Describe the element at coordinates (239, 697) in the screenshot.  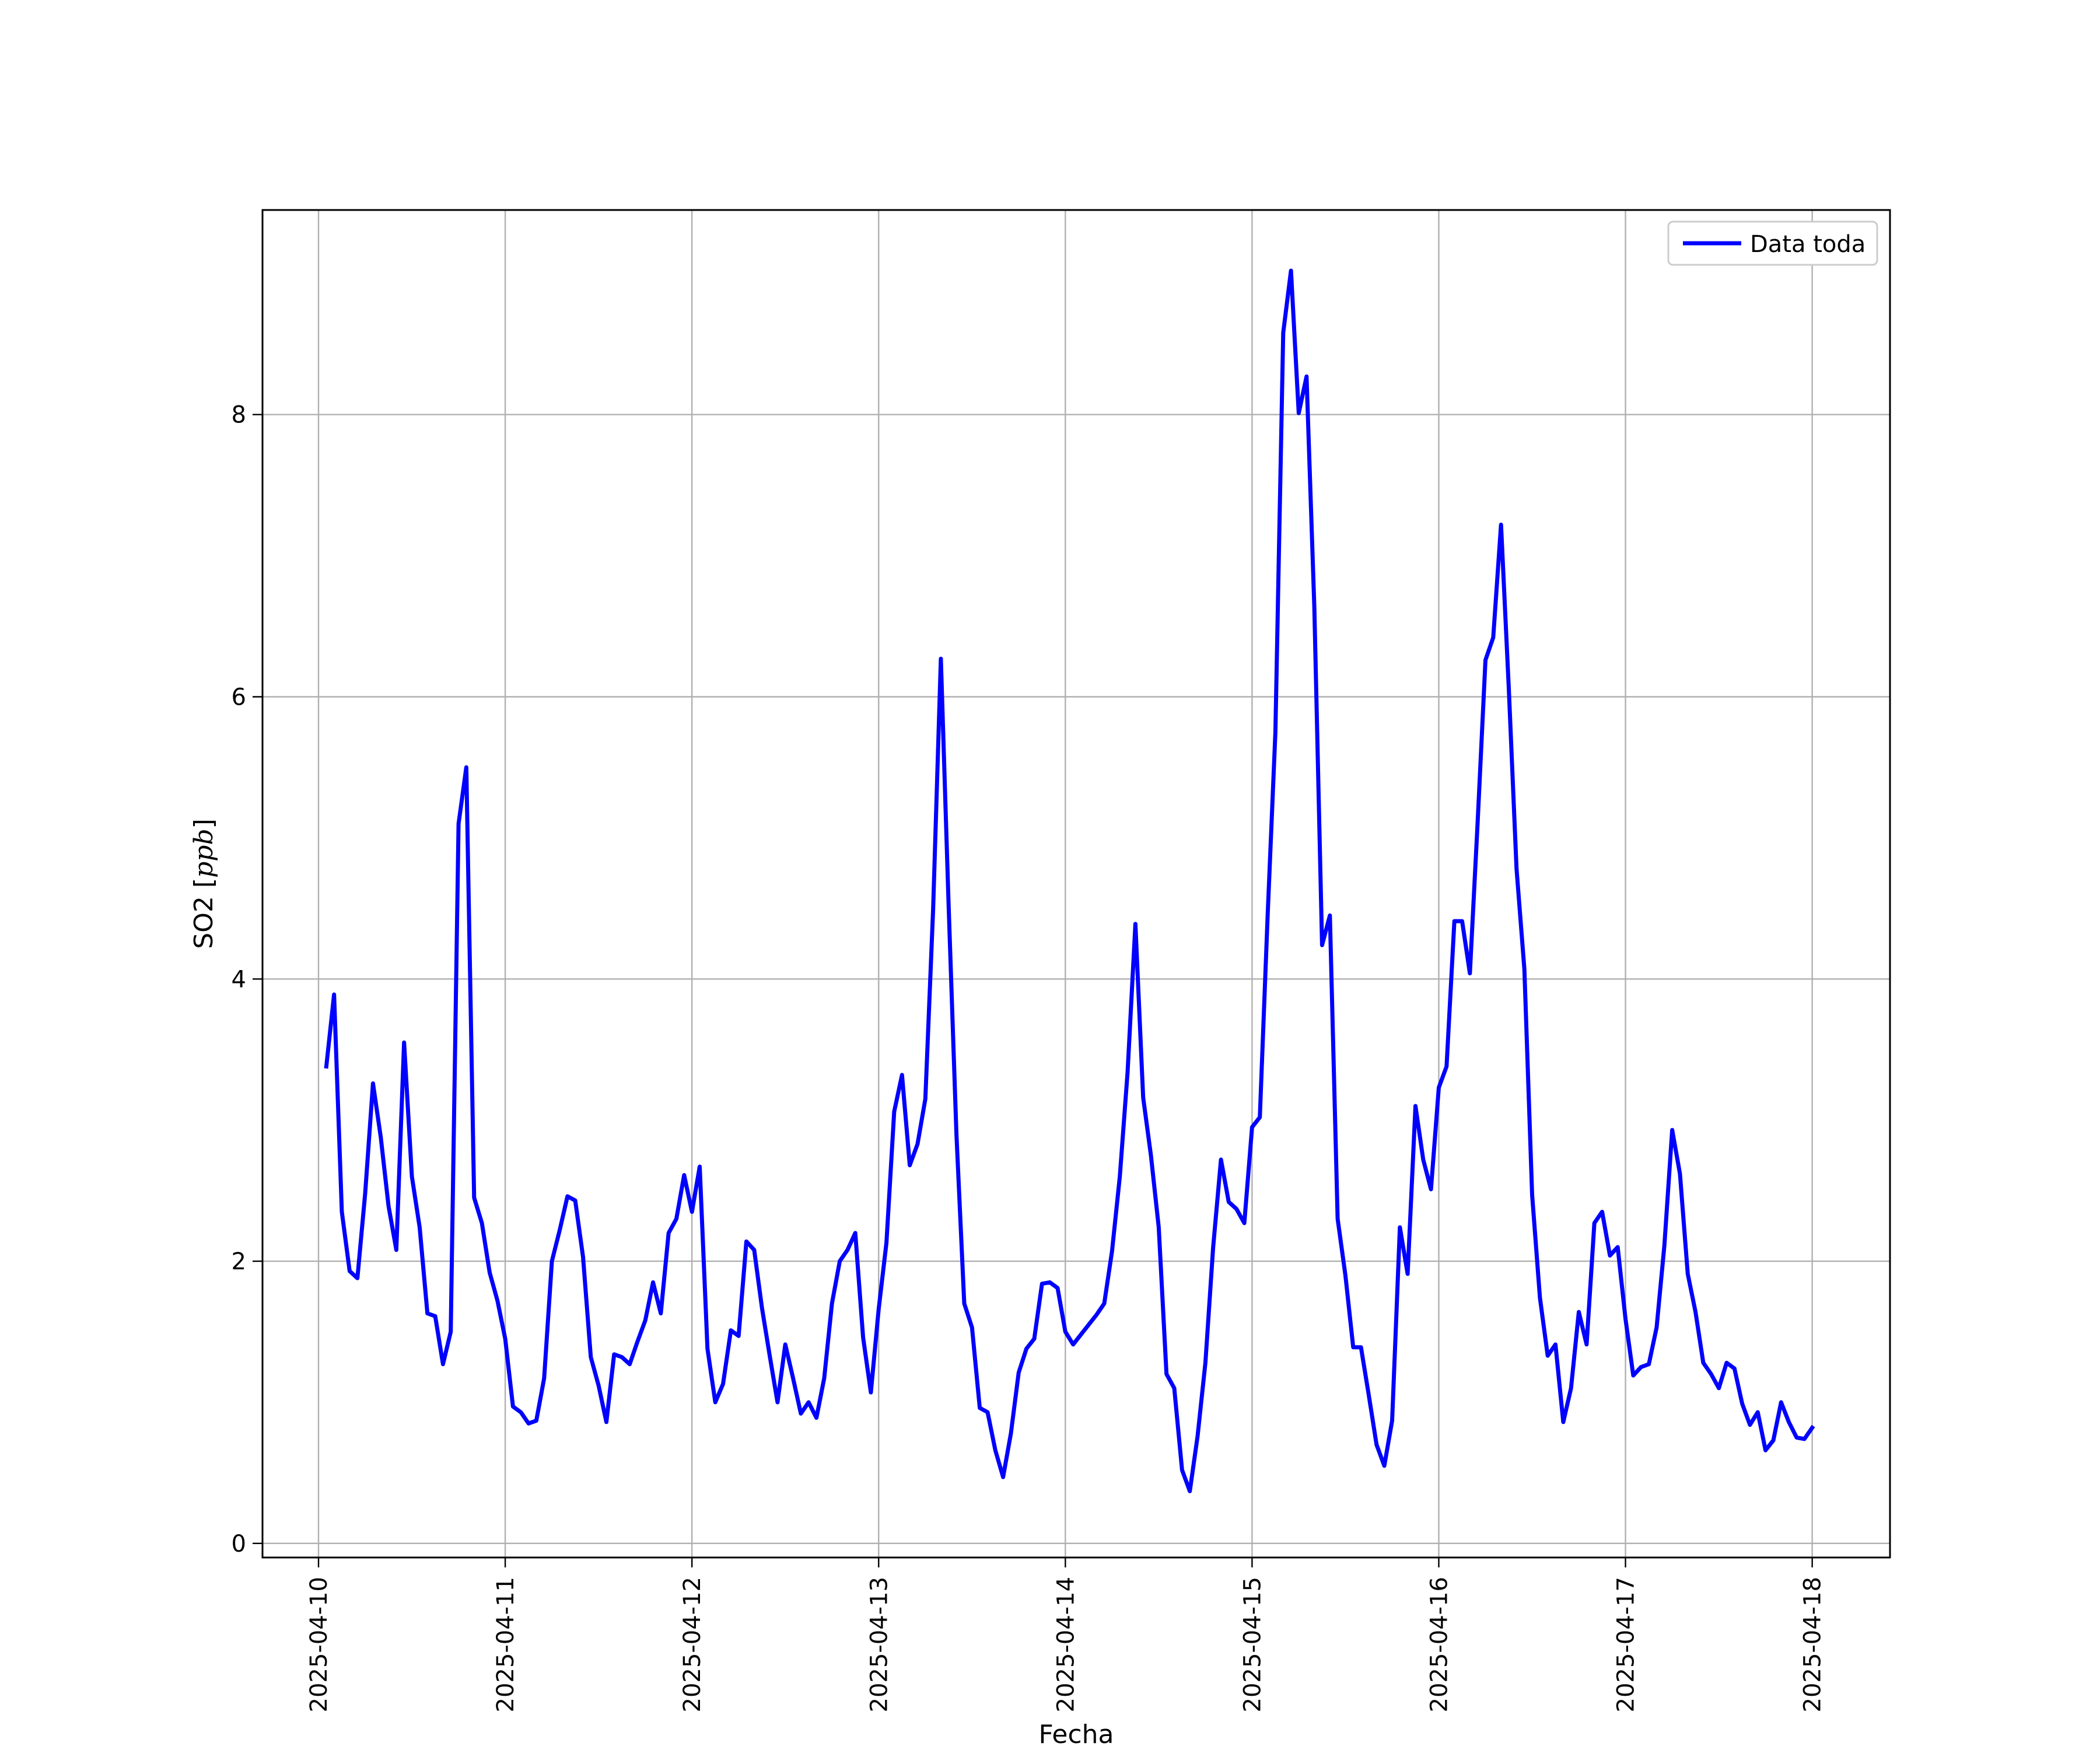
I see `y-tick-label: 6` at that location.